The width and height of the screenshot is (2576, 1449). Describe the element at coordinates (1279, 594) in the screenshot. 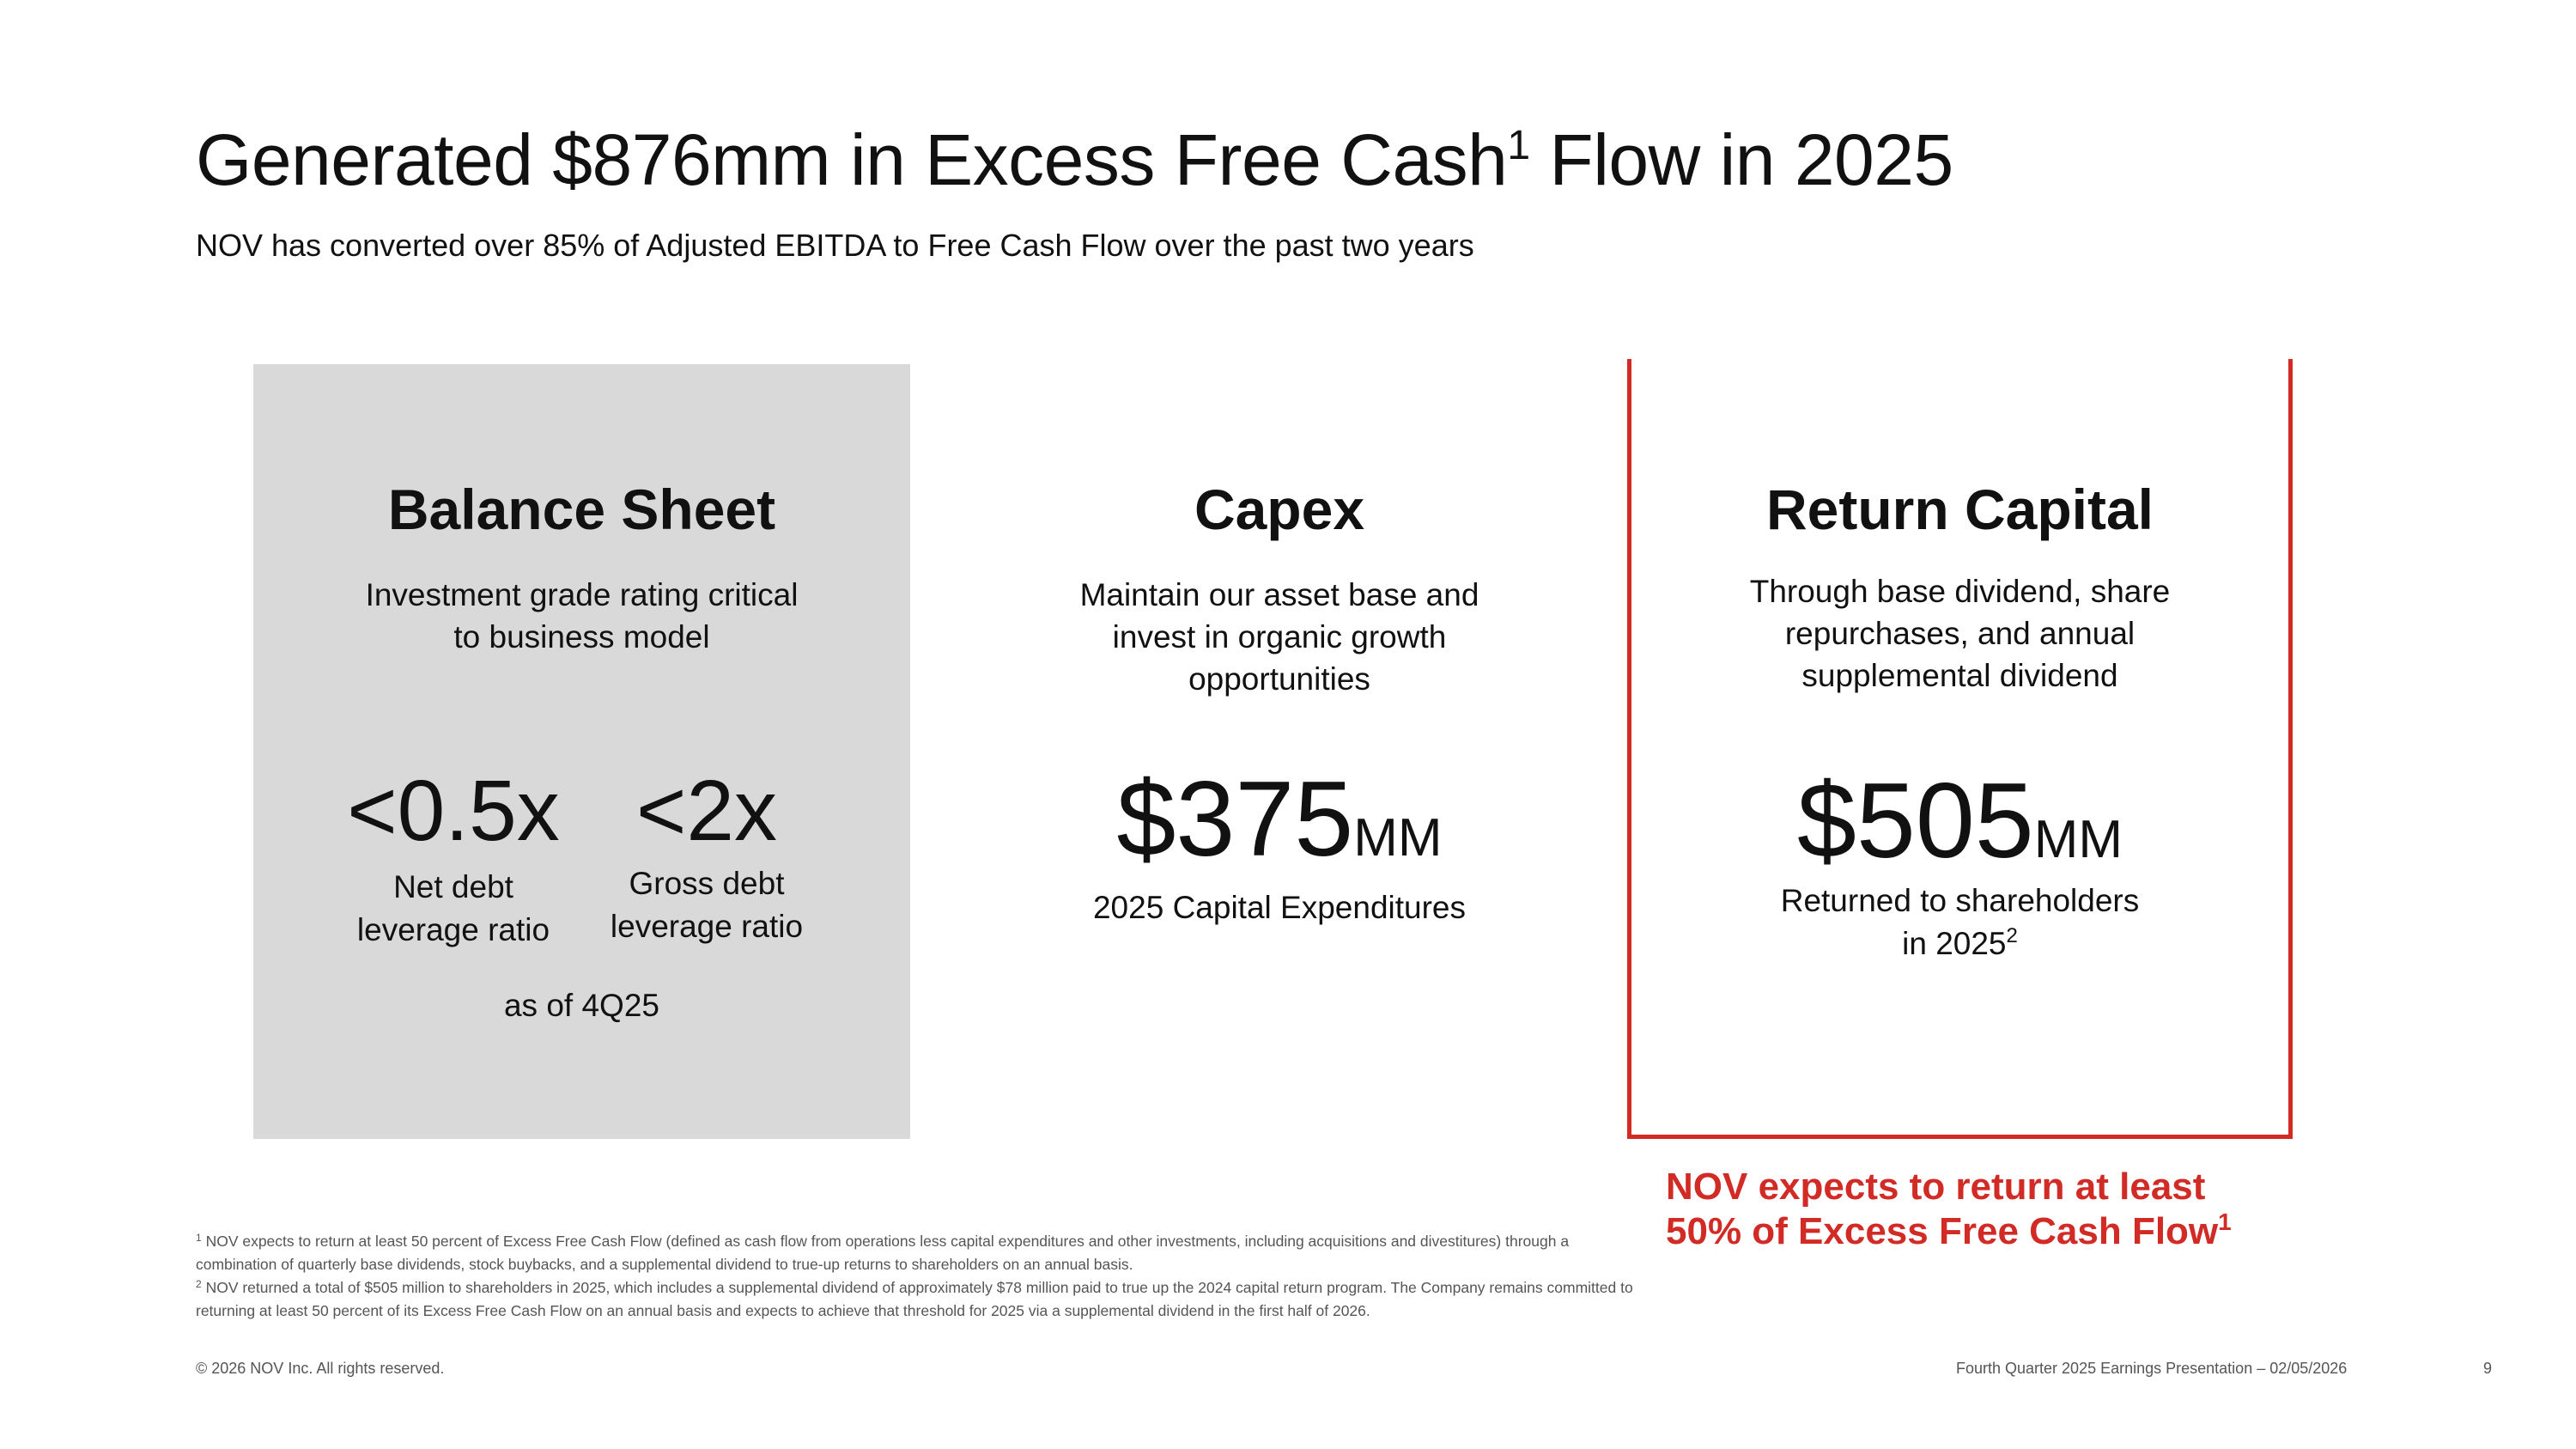

I see `capex-desc-line: Maintain our asset base and` at that location.